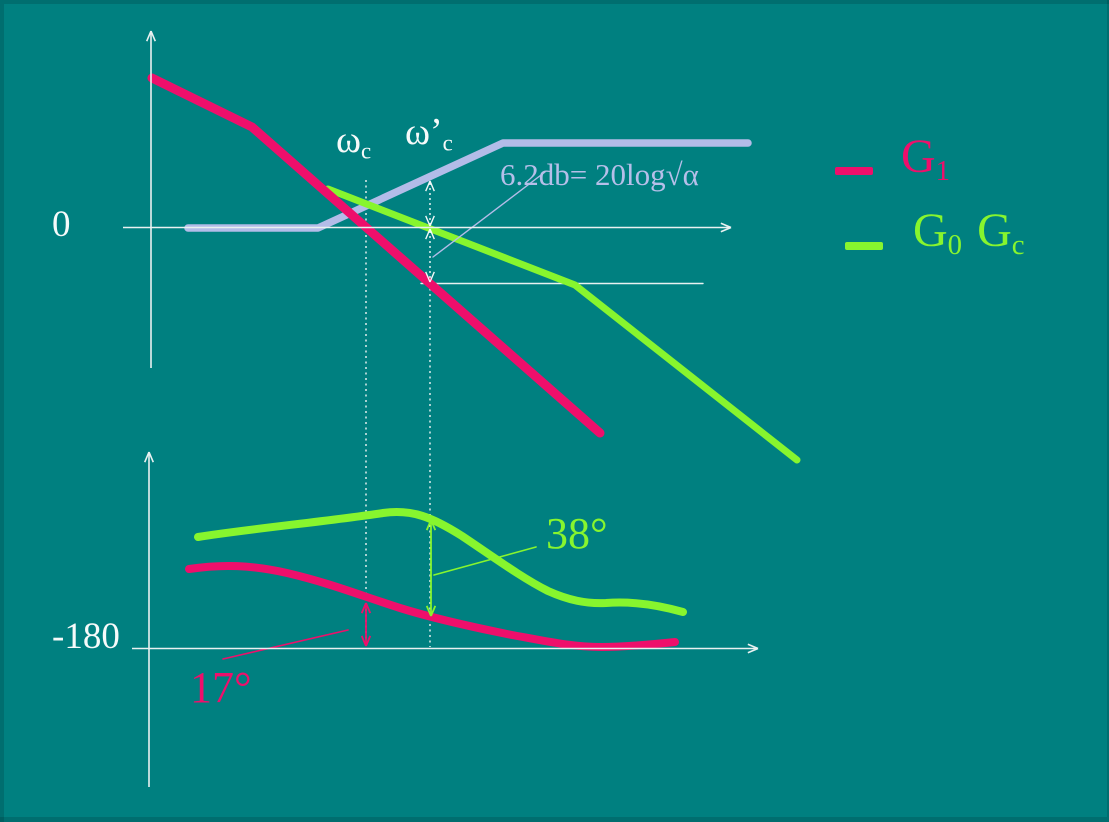 The image size is (1109, 822). I want to click on pointer-to-phase-margin-arrow, so click(285, 644).